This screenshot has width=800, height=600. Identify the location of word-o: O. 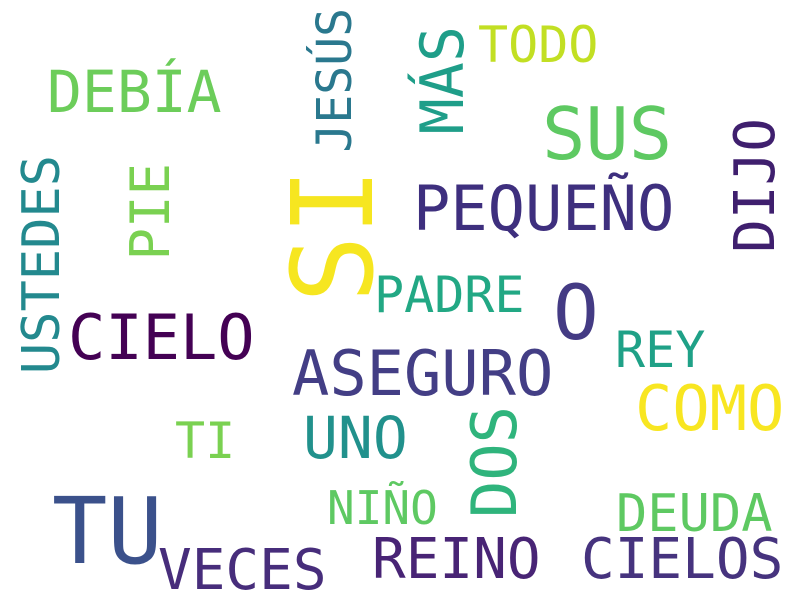
(576, 312).